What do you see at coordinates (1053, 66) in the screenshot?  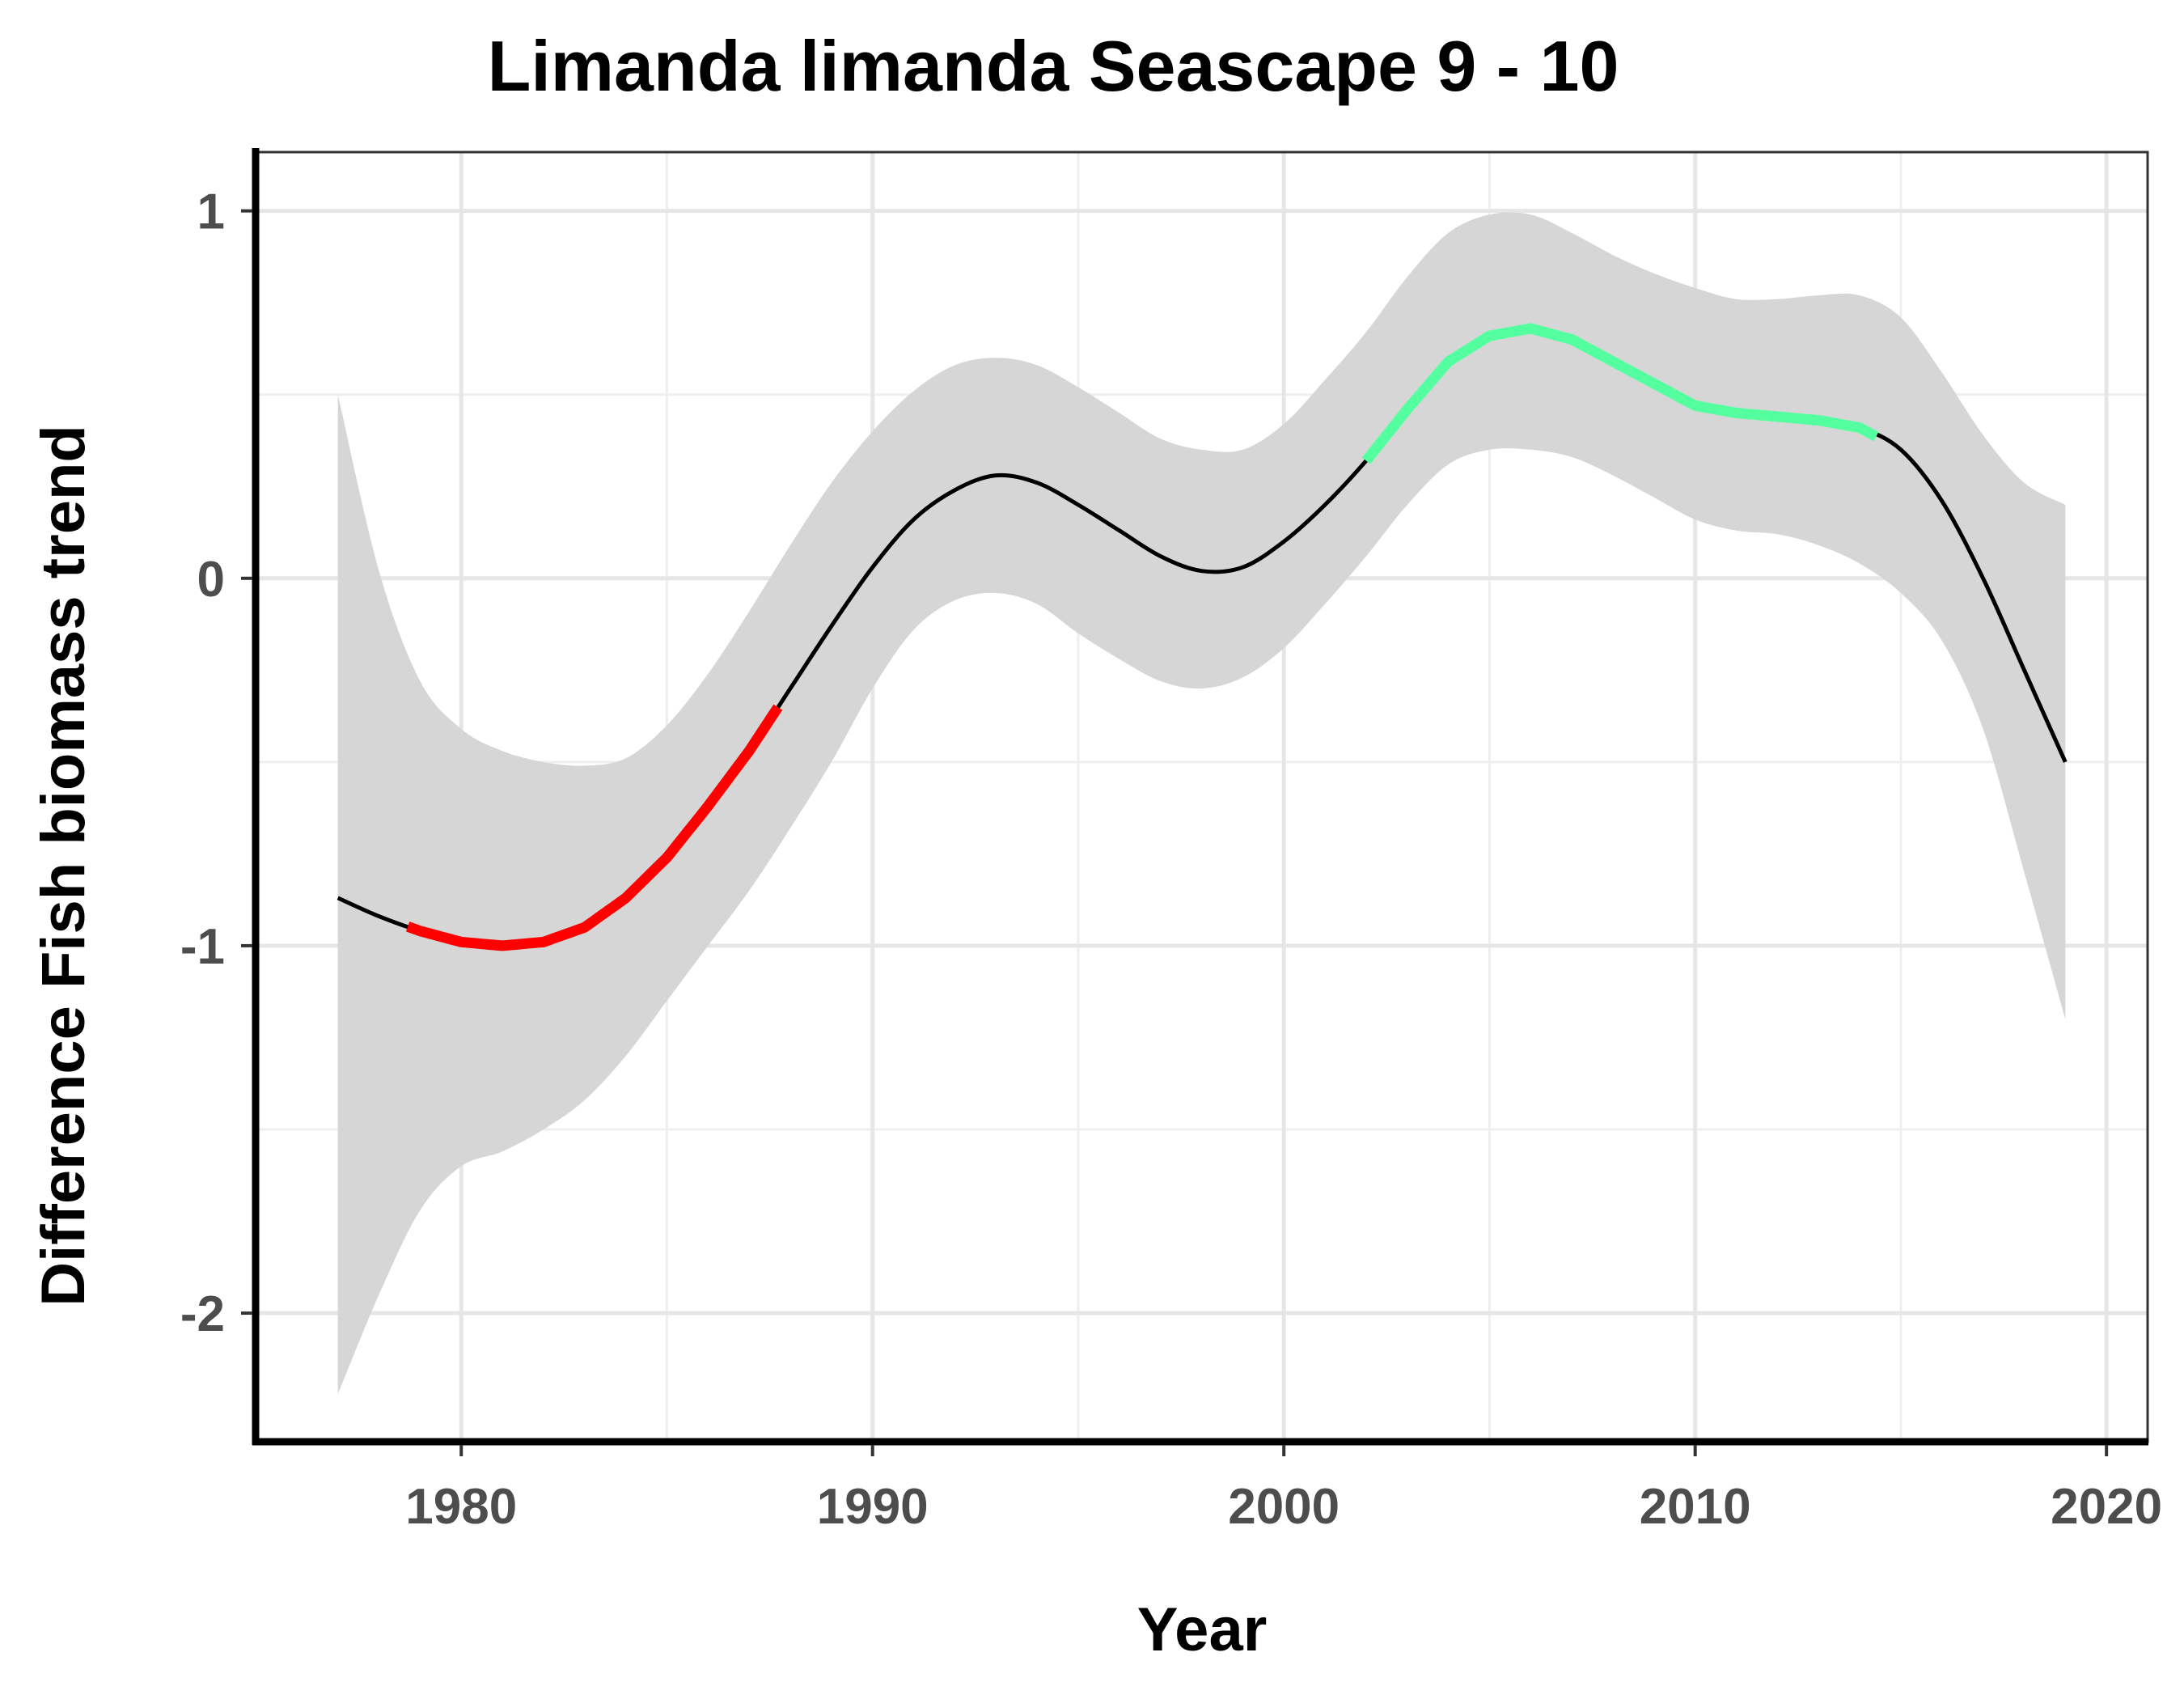 I see `chart-title: Limanda limanda Seascape 9 - 10` at bounding box center [1053, 66].